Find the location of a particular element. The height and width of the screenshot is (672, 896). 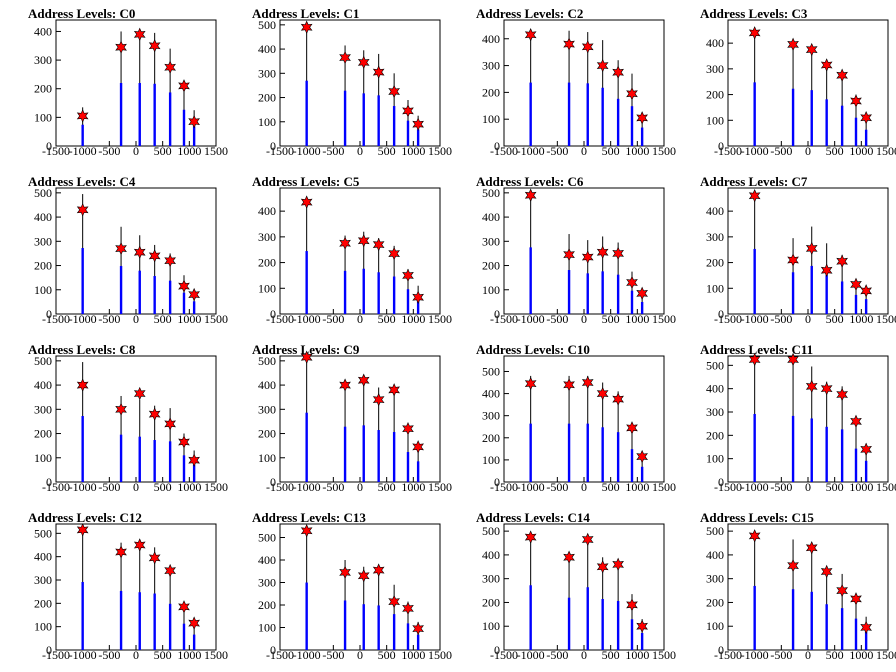

panel-title: Address Levels: C14 is located at coordinates (533, 517).